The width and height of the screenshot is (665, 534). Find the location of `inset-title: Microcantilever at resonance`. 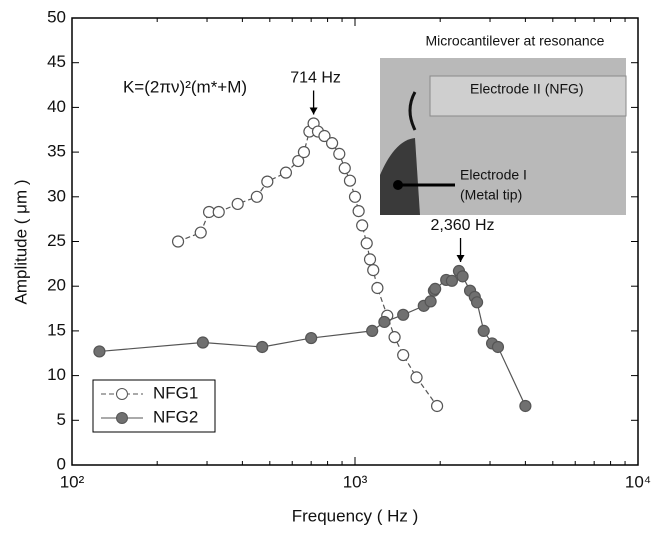

inset-title: Microcantilever at resonance is located at coordinates (515, 41).